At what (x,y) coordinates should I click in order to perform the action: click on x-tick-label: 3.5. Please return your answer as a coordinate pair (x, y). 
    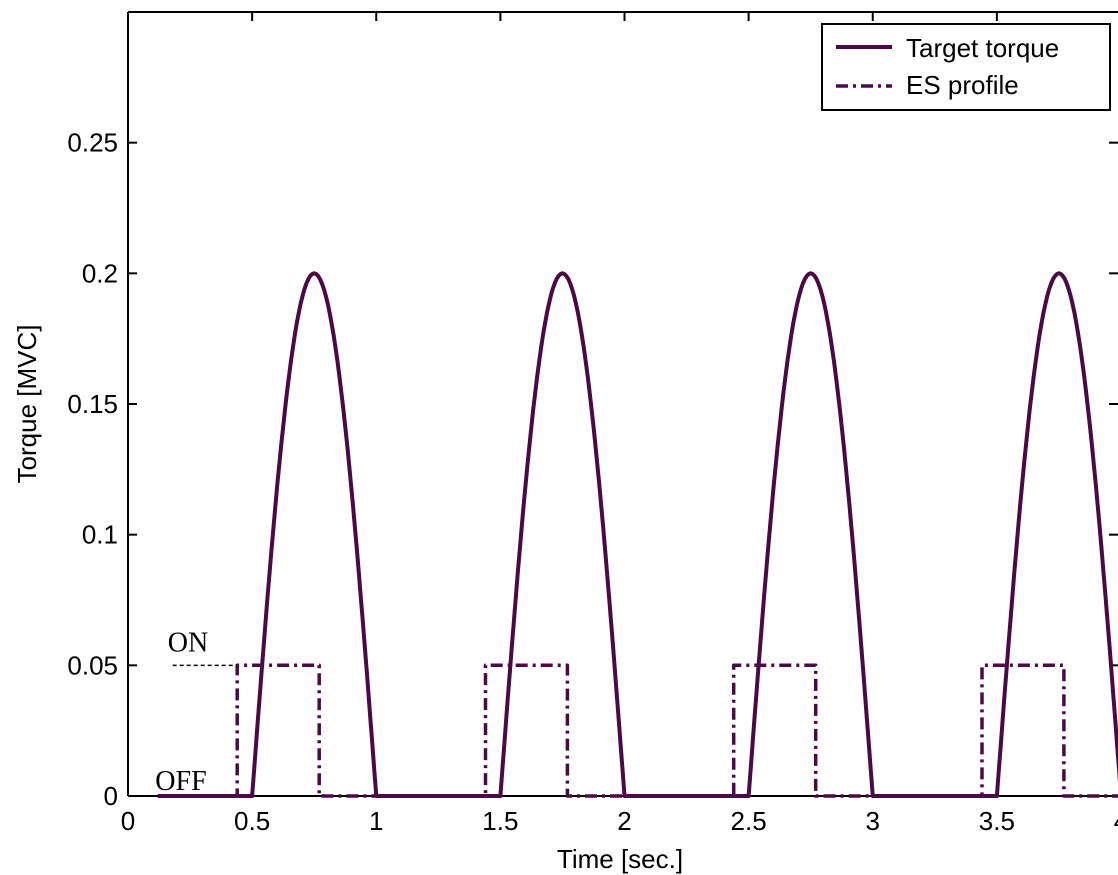
    Looking at the image, I should click on (997, 821).